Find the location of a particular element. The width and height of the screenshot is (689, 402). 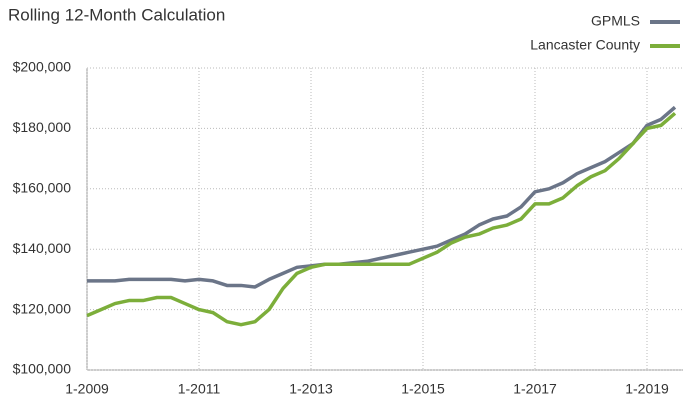

x-tick-label: 1-2015 is located at coordinates (423, 389).